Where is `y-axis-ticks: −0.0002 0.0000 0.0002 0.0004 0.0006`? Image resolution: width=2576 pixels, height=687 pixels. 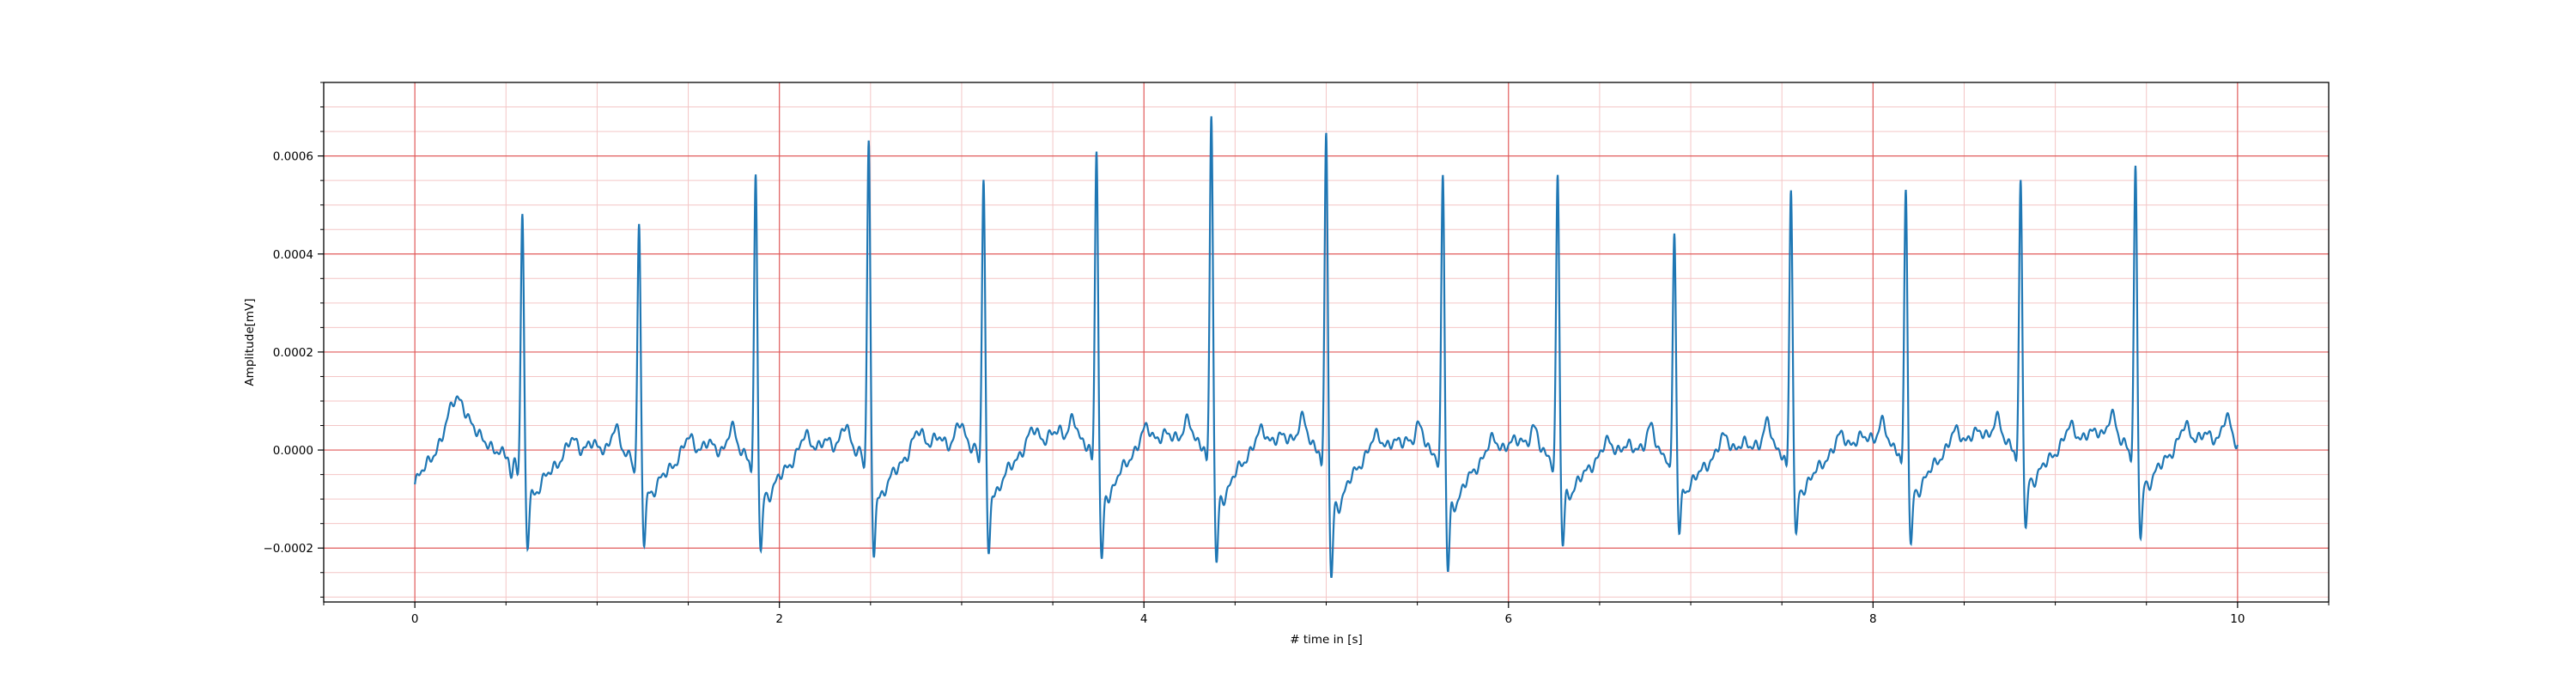
y-axis-ticks: −0.0002 0.0000 0.0002 0.0004 0.0006 is located at coordinates (293, 340).